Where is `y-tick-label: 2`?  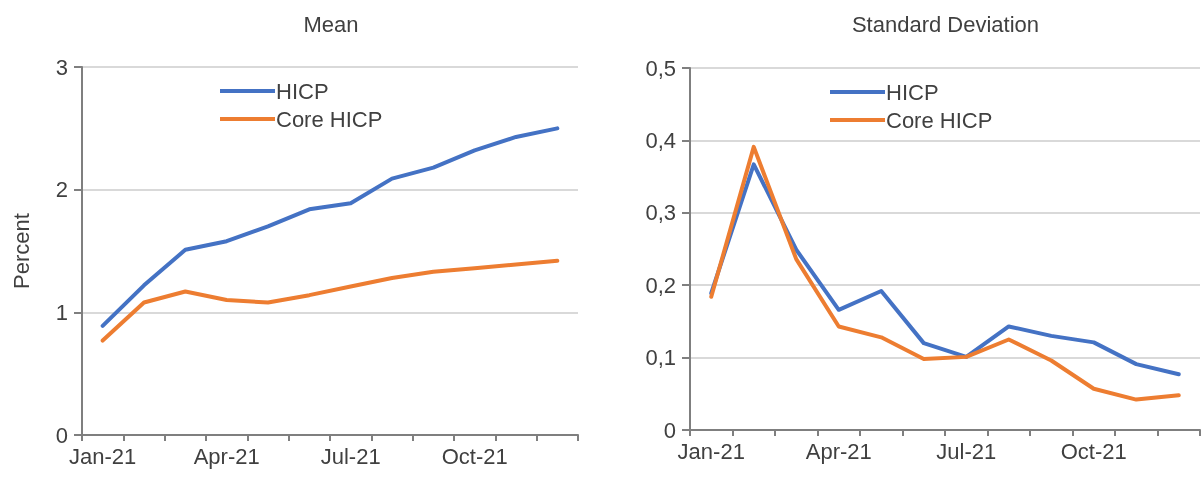
y-tick-label: 2 is located at coordinates (61, 190).